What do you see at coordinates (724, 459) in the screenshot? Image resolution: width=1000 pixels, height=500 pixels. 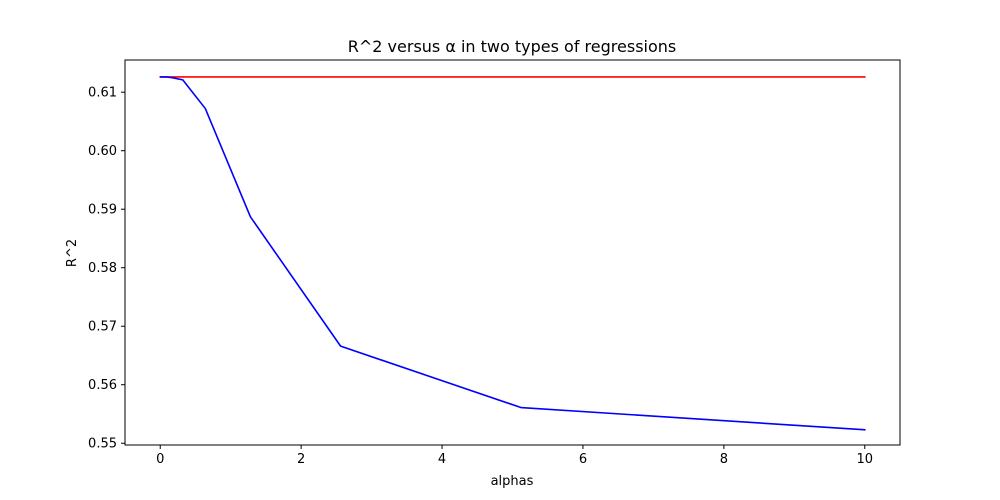 I see `x-tick-label: 8` at bounding box center [724, 459].